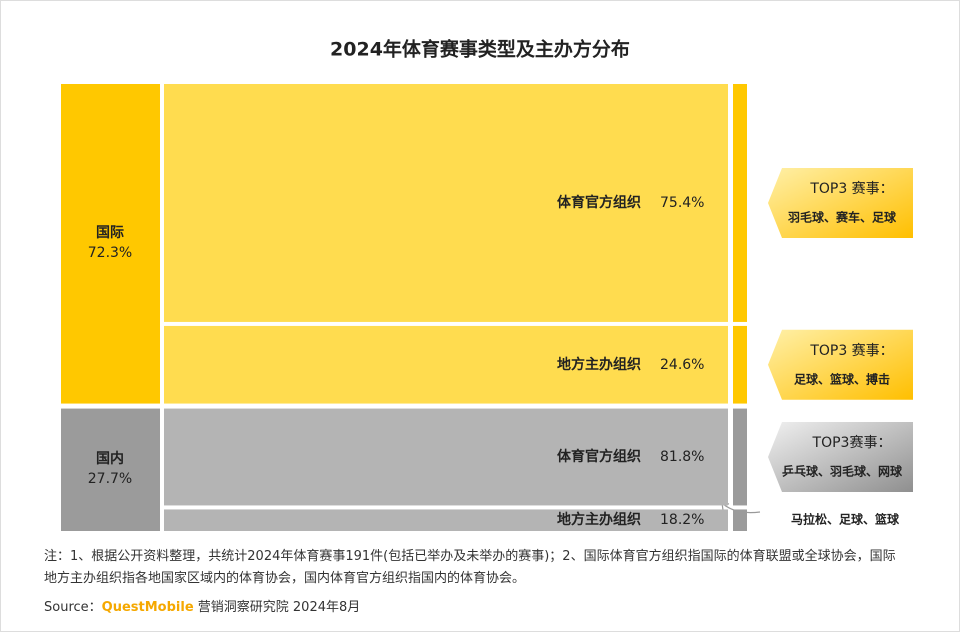 The width and height of the screenshot is (960, 632). I want to click on group-label: 国际, so click(110, 233).